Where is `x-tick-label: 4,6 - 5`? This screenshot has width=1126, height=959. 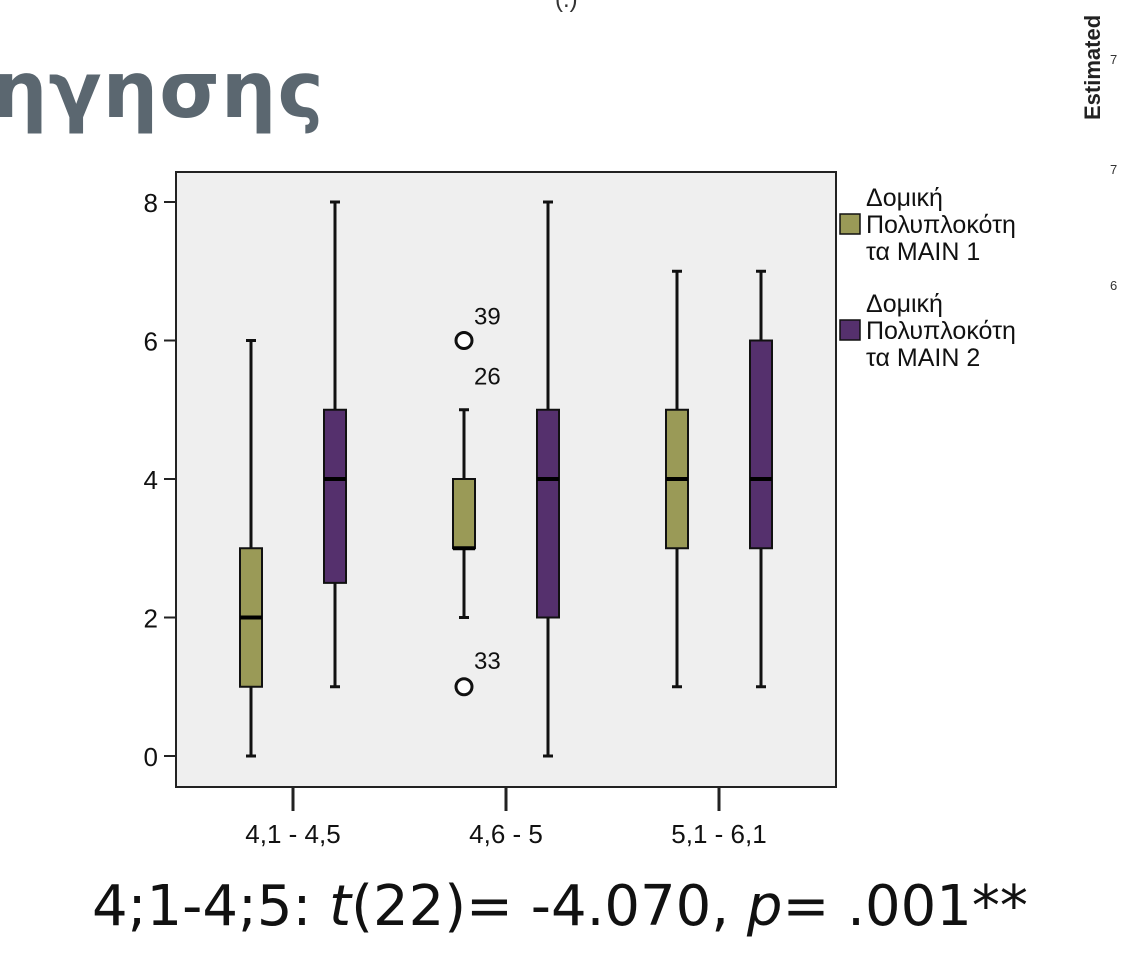 x-tick-label: 4,6 - 5 is located at coordinates (506, 834).